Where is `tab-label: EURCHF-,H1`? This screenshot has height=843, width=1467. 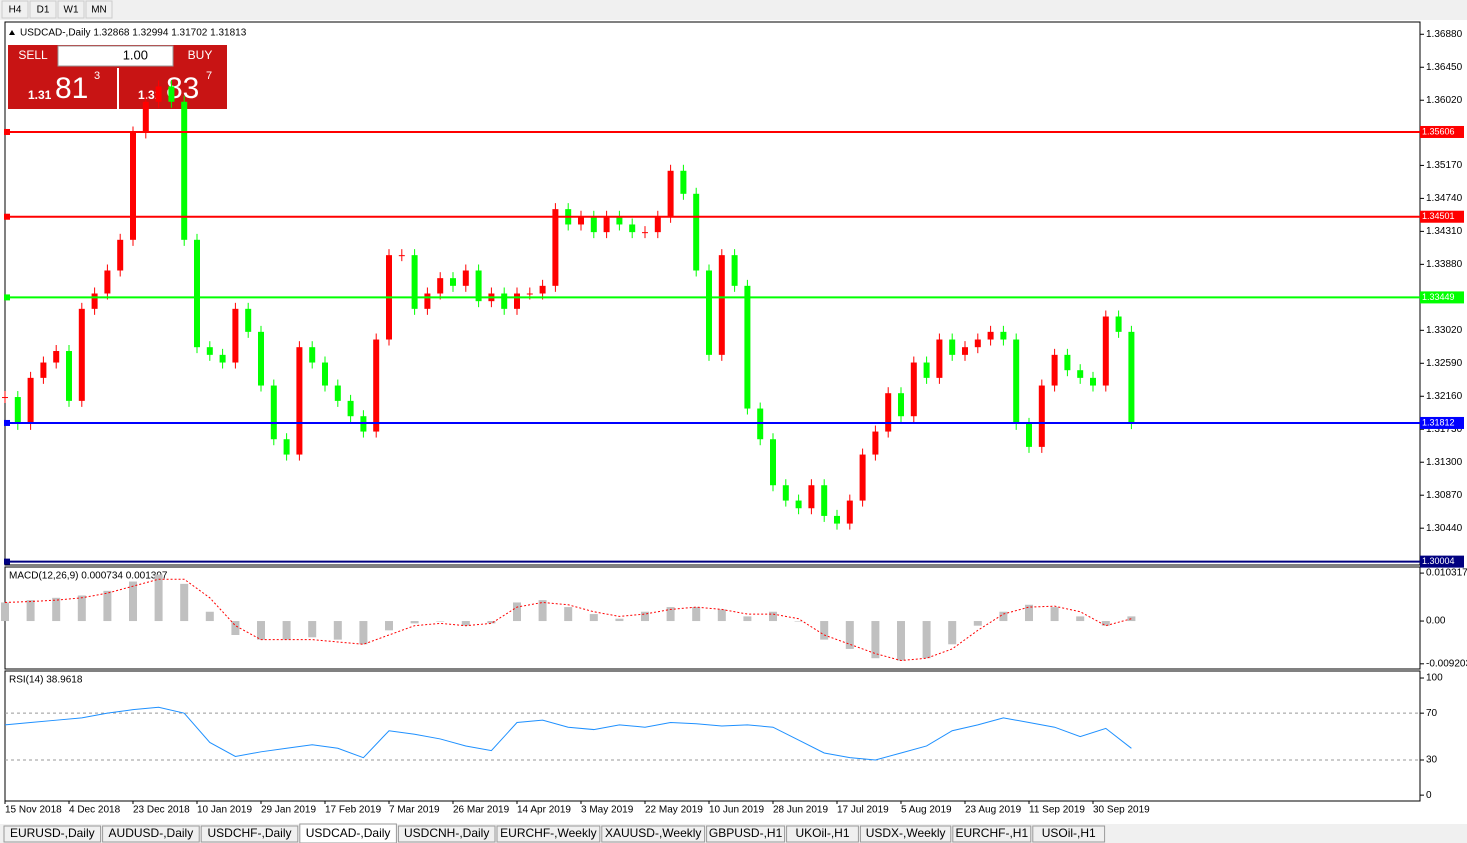
tab-label: EURCHF-,H1 is located at coordinates (991, 833).